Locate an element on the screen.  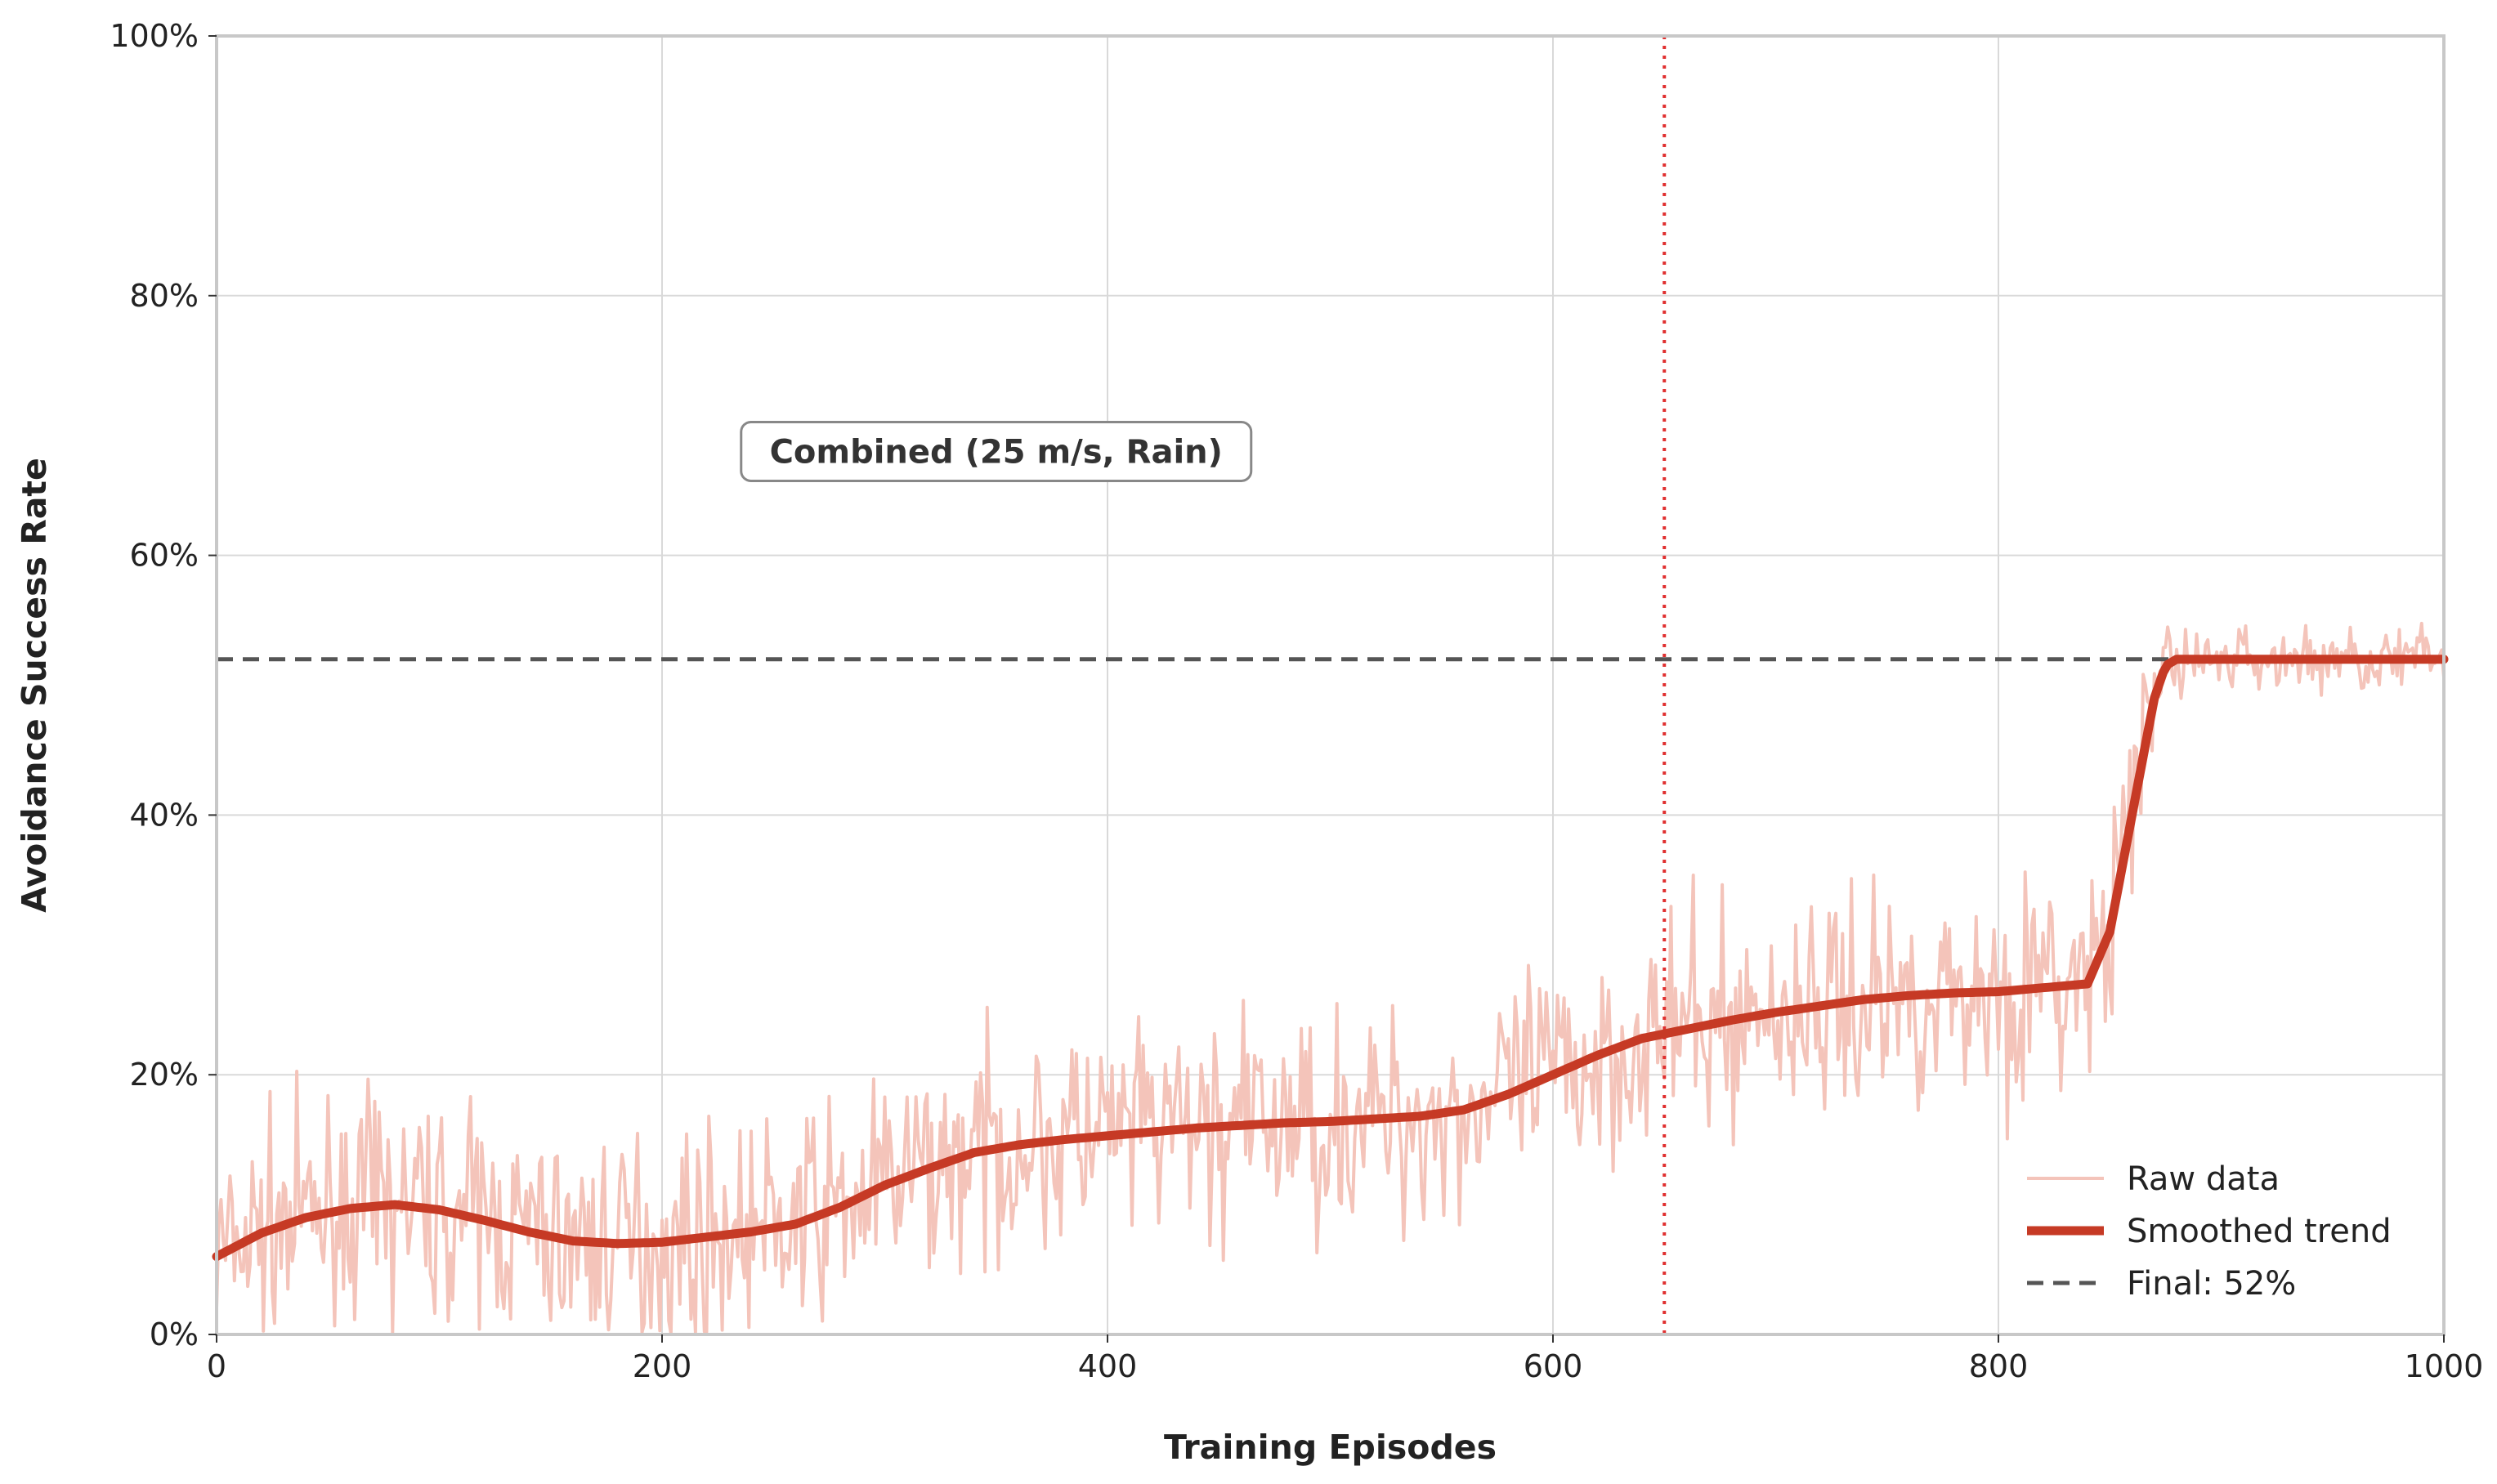
legend-label: Final: 52% is located at coordinates (2211, 1284).